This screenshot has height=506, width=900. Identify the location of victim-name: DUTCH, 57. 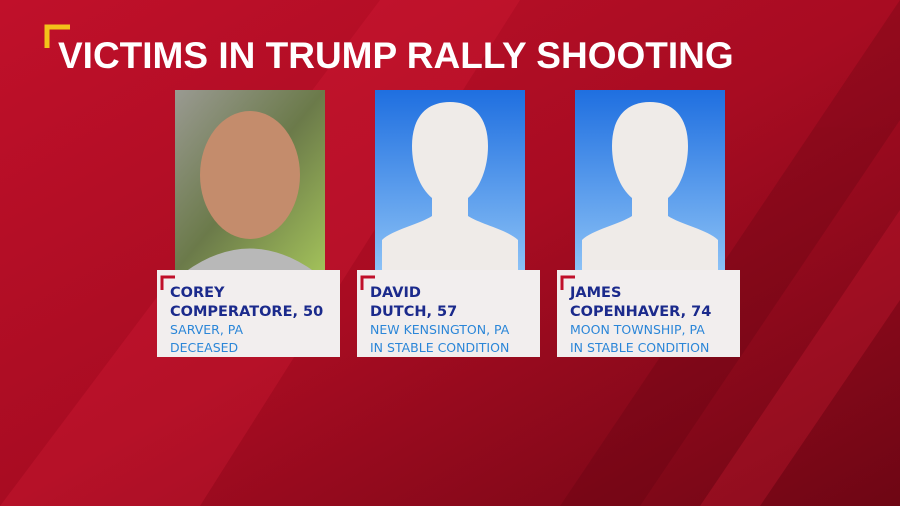
(413, 312).